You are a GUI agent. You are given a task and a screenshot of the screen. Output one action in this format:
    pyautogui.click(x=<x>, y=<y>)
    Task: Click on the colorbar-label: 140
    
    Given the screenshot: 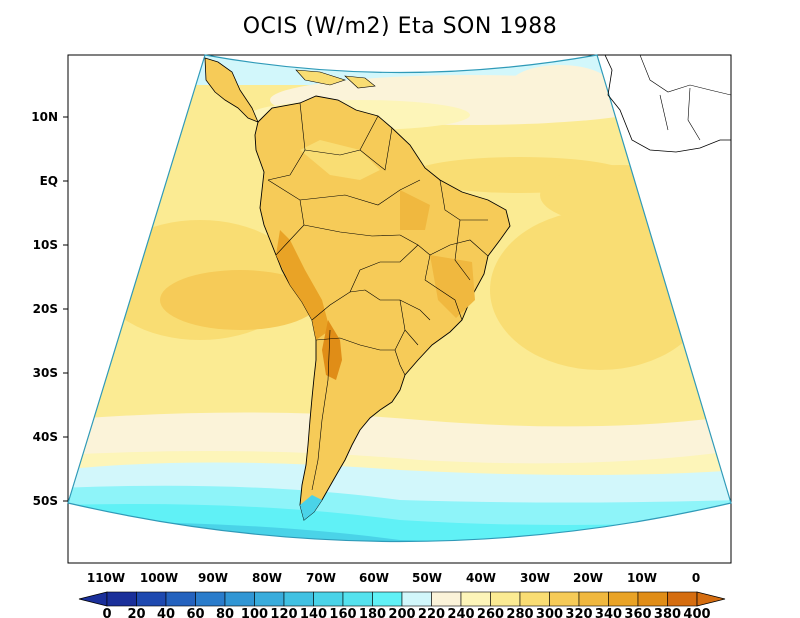 What is the action you would take?
    pyautogui.click(x=313, y=612)
    